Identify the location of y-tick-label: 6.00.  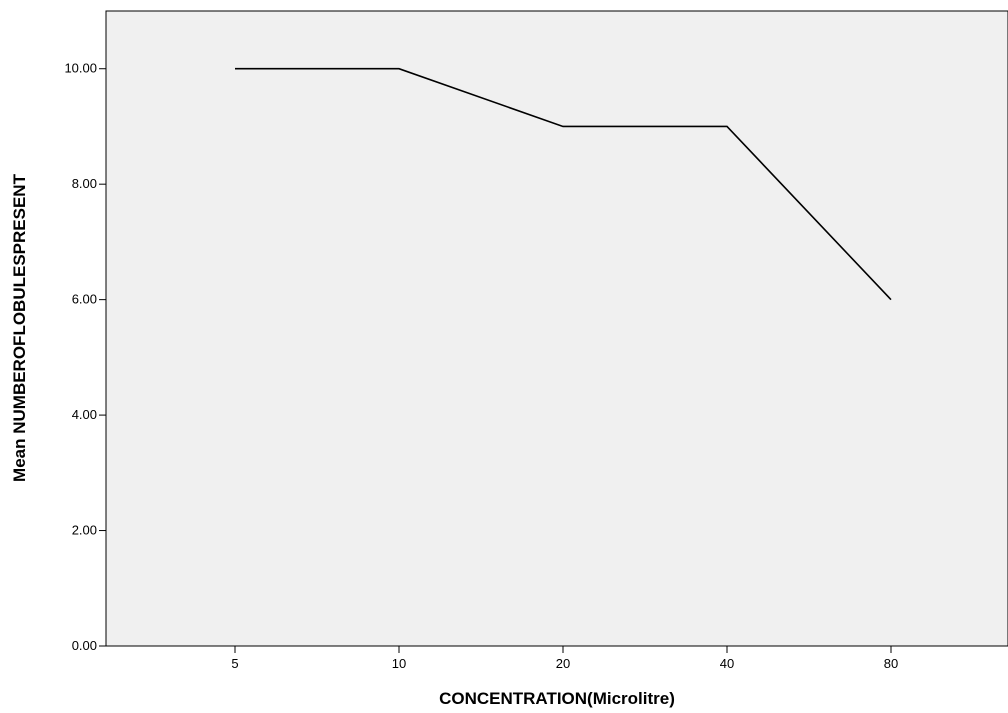
(84, 299).